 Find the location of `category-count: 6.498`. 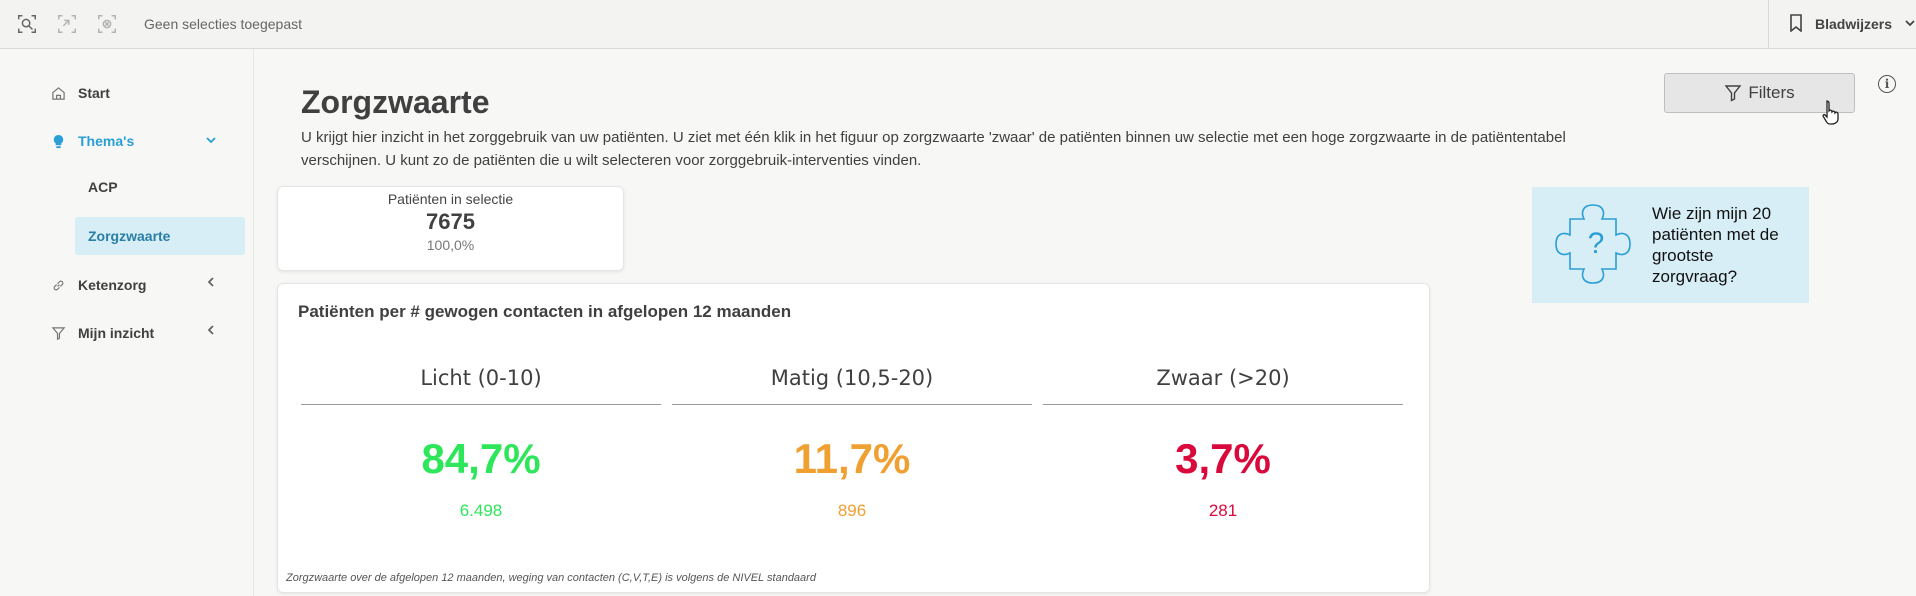

category-count: 6.498 is located at coordinates (481, 510).